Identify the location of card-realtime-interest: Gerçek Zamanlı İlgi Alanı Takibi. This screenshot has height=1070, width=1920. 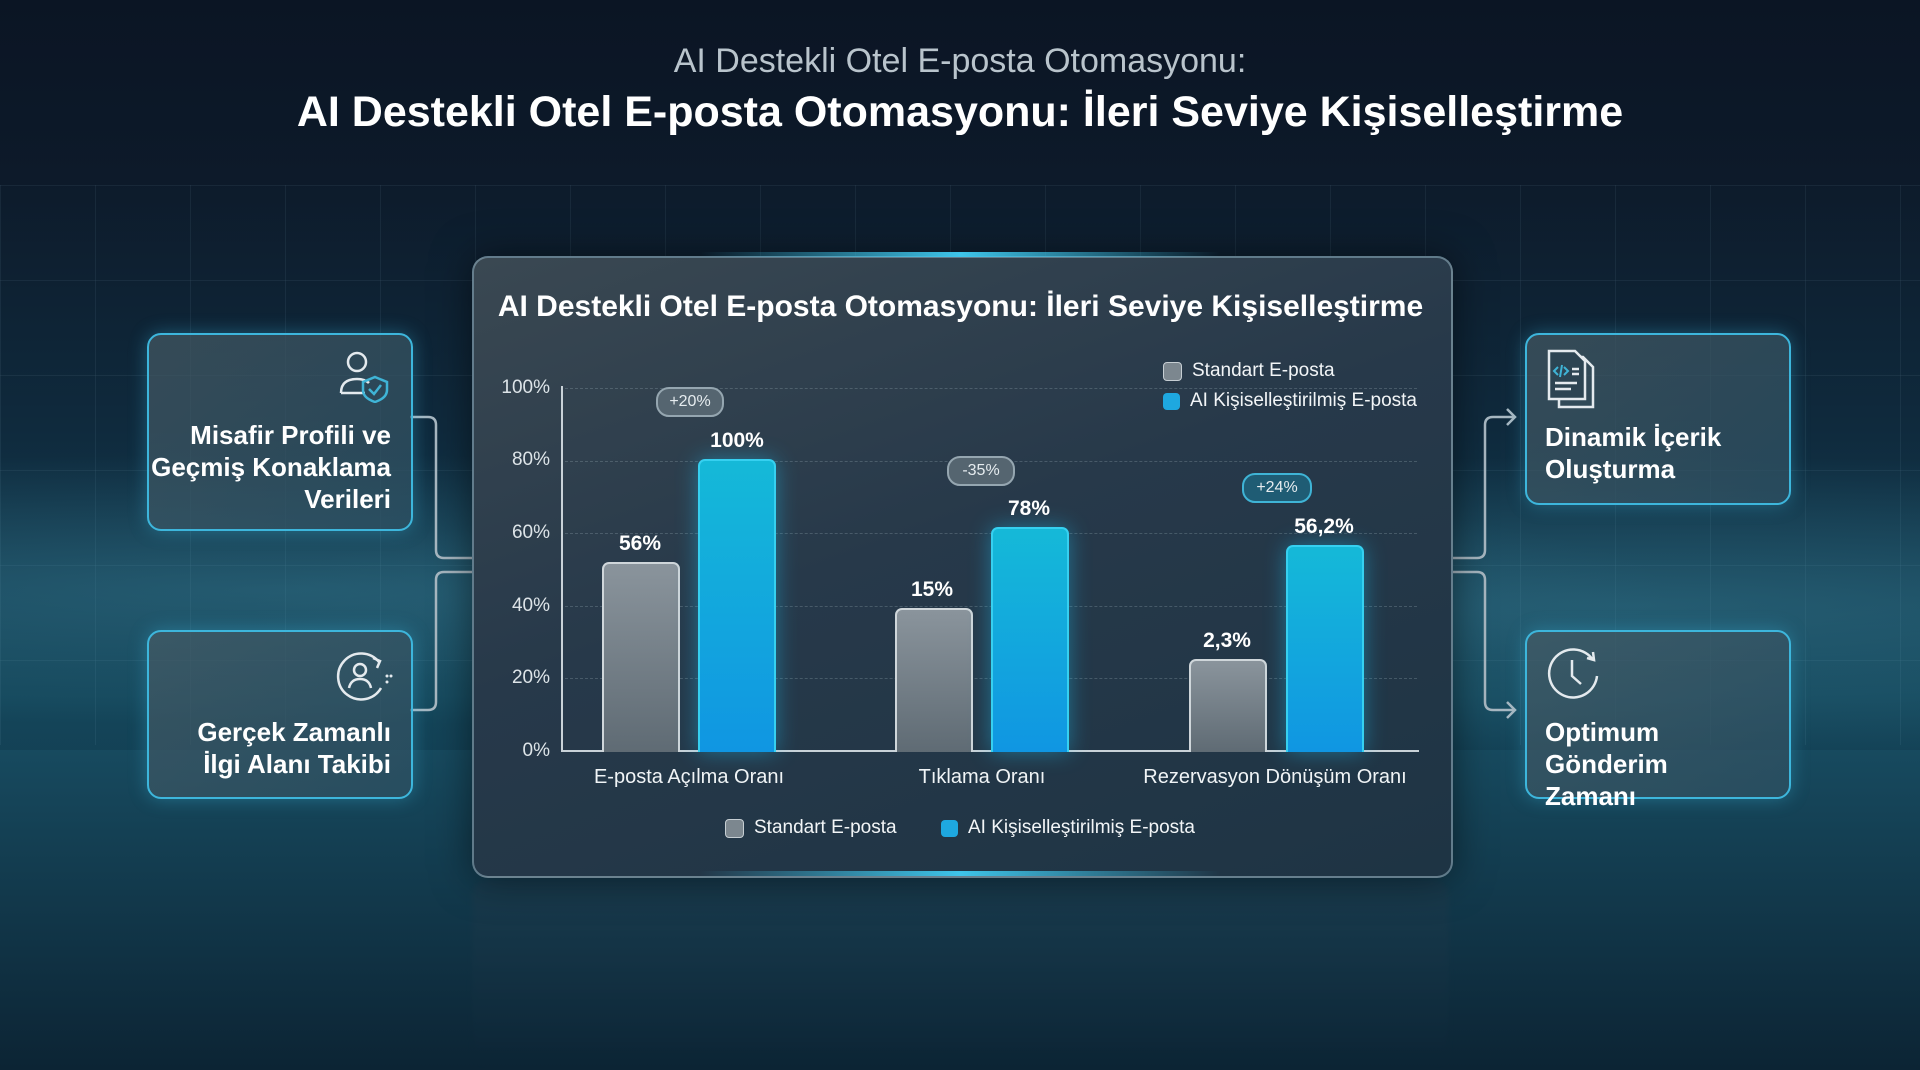
(280, 714).